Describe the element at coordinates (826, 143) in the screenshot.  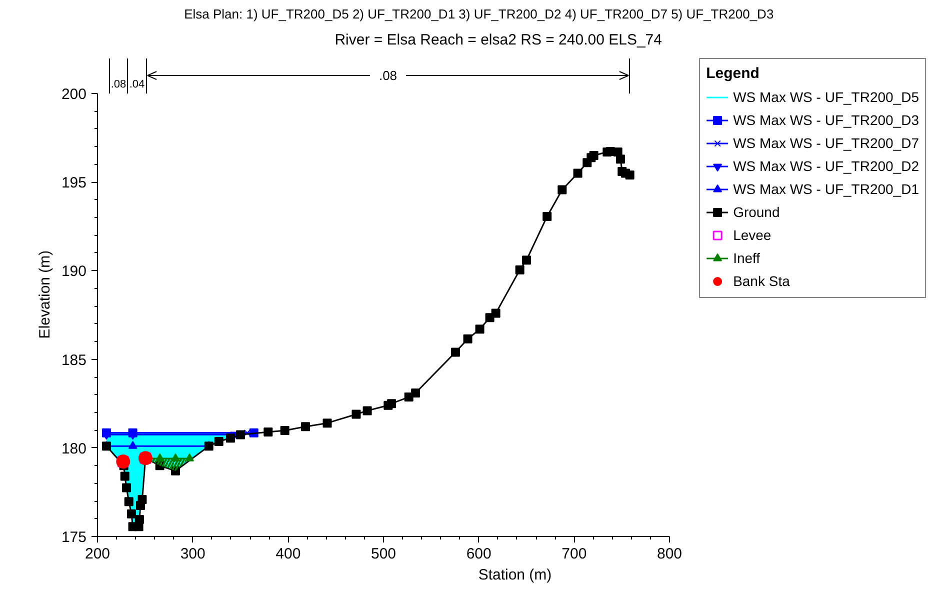
I see `legend-label: WS Max WS - UF_TR200_D7` at that location.